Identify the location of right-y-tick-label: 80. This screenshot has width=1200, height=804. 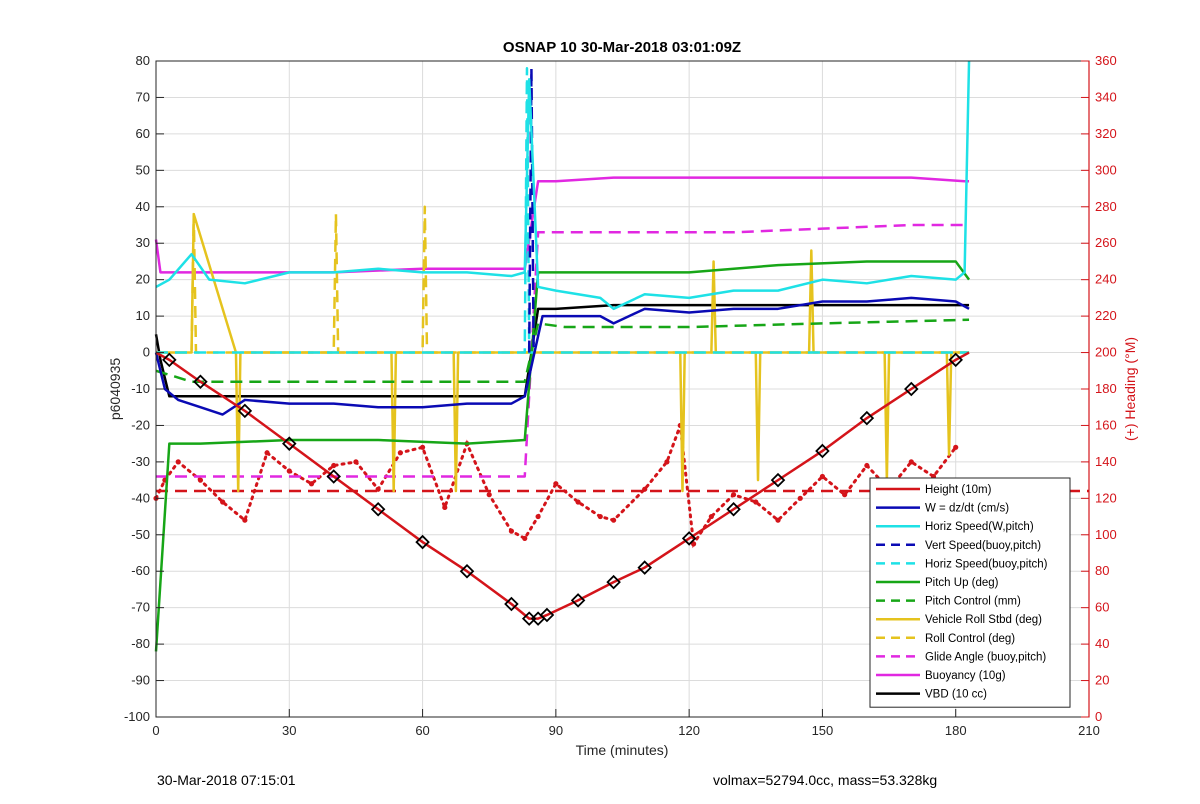
(1102, 570).